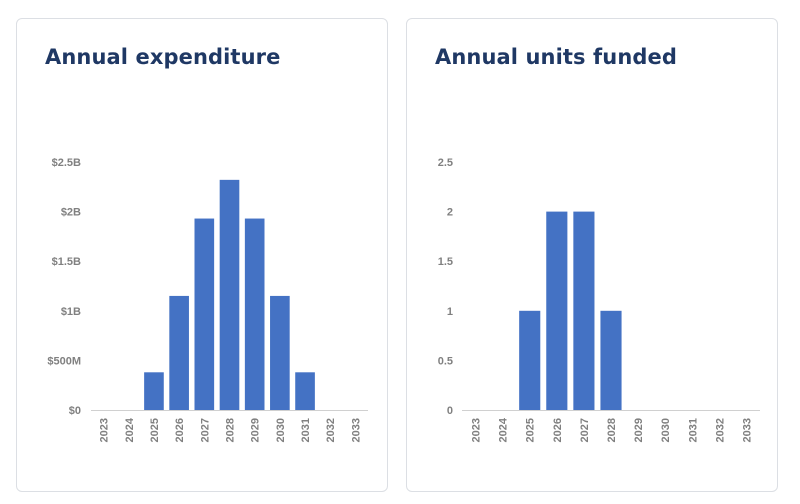 The width and height of the screenshot is (800, 504). Describe the element at coordinates (71, 312) in the screenshot. I see `y-tick-label: $1B` at that location.